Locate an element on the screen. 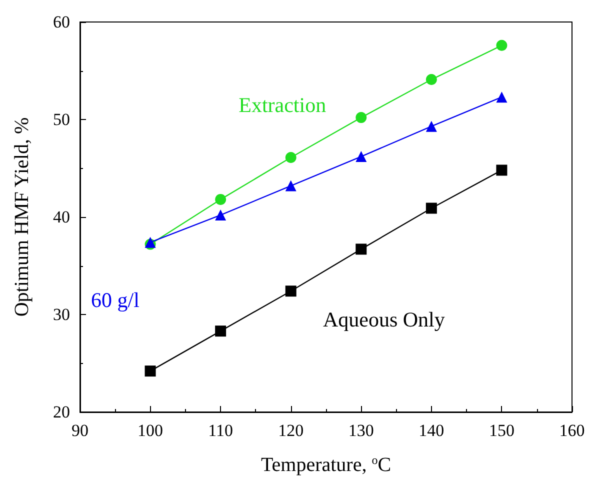 The height and width of the screenshot is (487, 590). x-tick-label: 140 is located at coordinates (431, 430).